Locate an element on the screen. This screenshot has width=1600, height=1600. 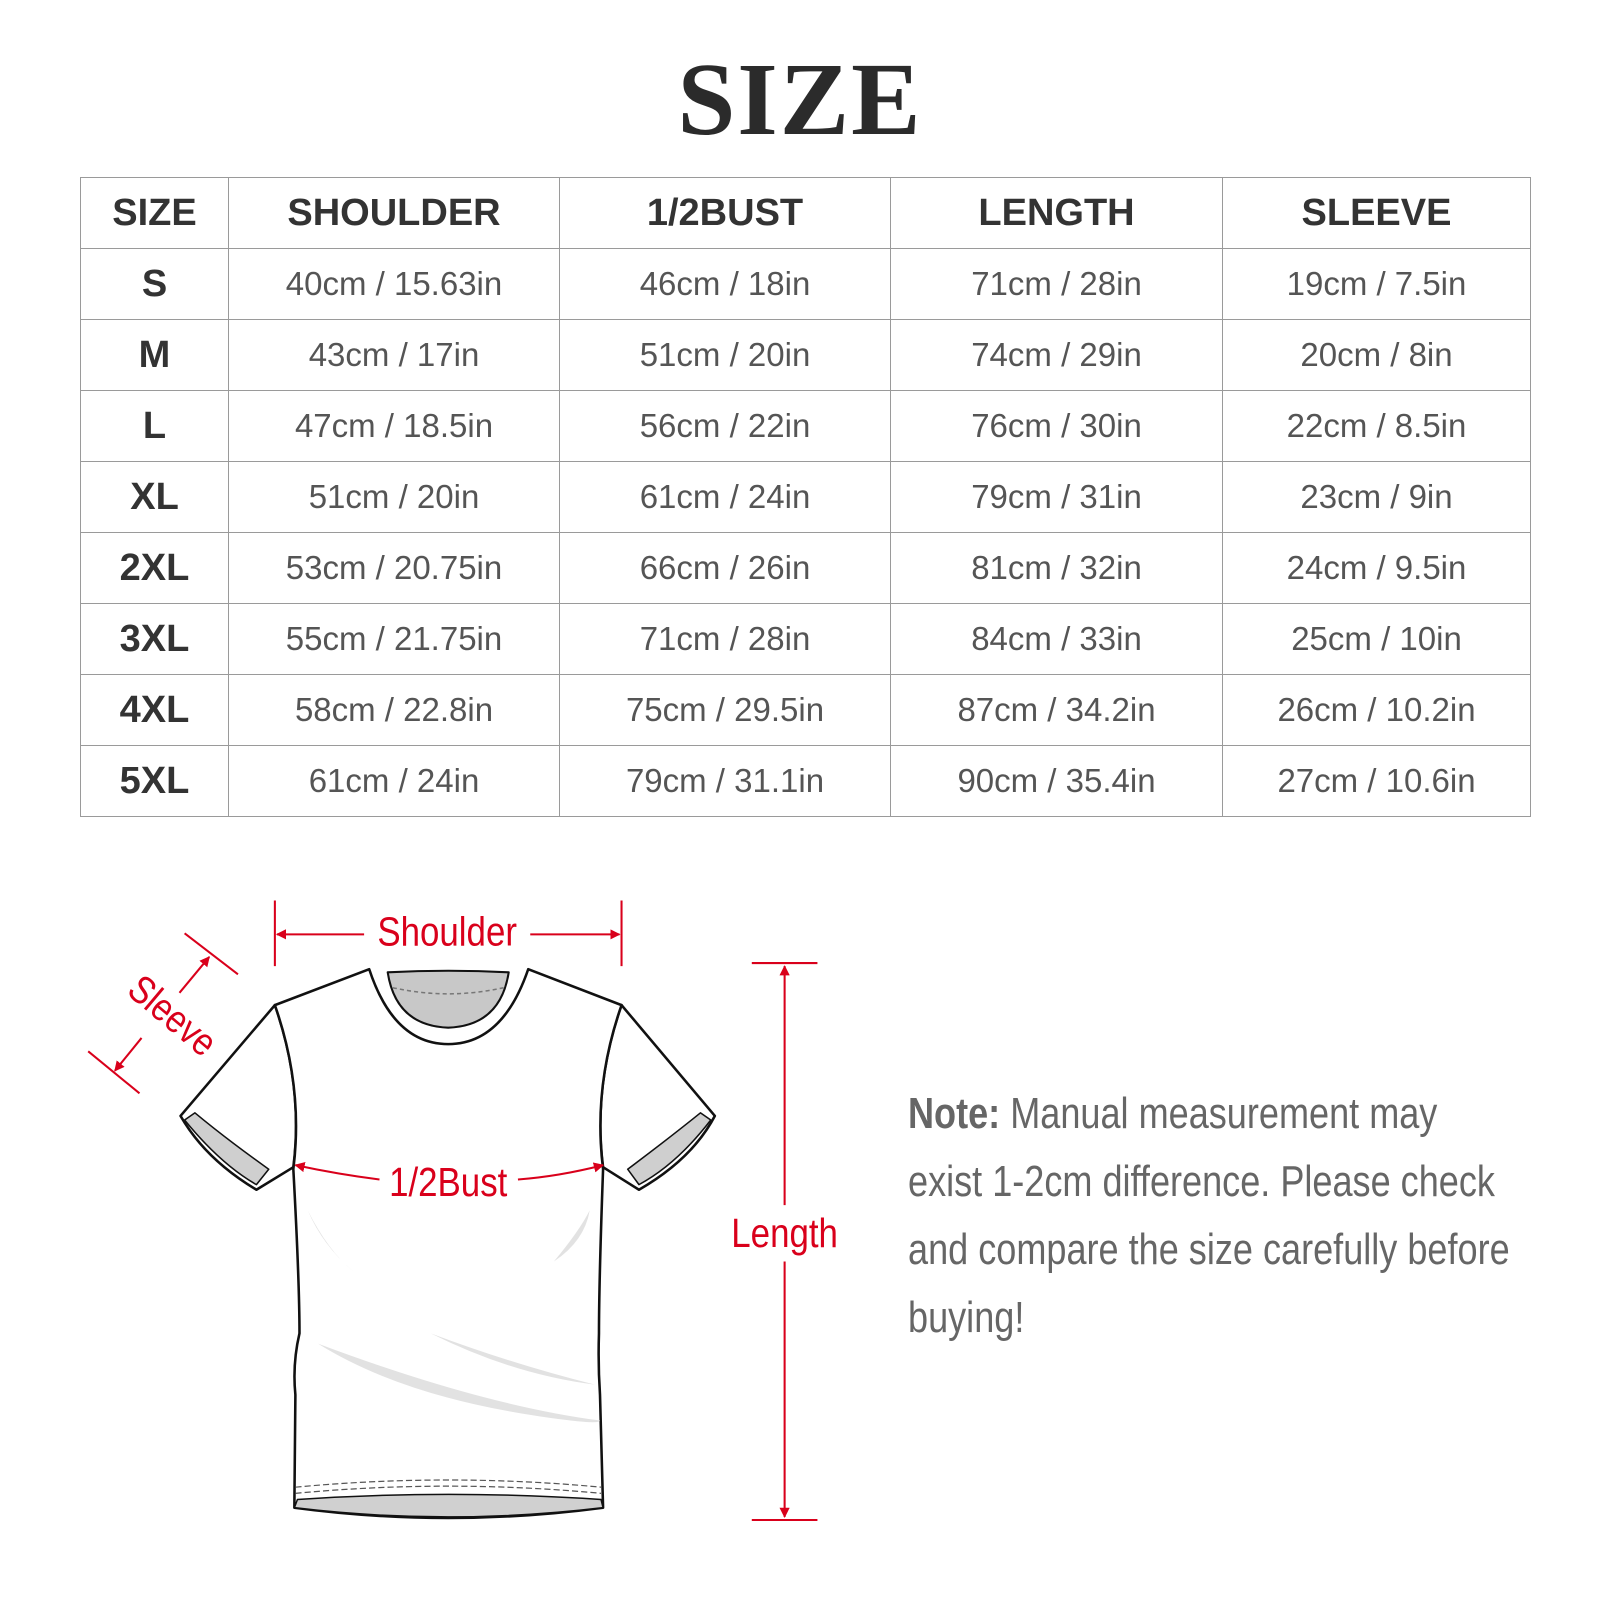
header-bust: 1/2BUST is located at coordinates (725, 213).